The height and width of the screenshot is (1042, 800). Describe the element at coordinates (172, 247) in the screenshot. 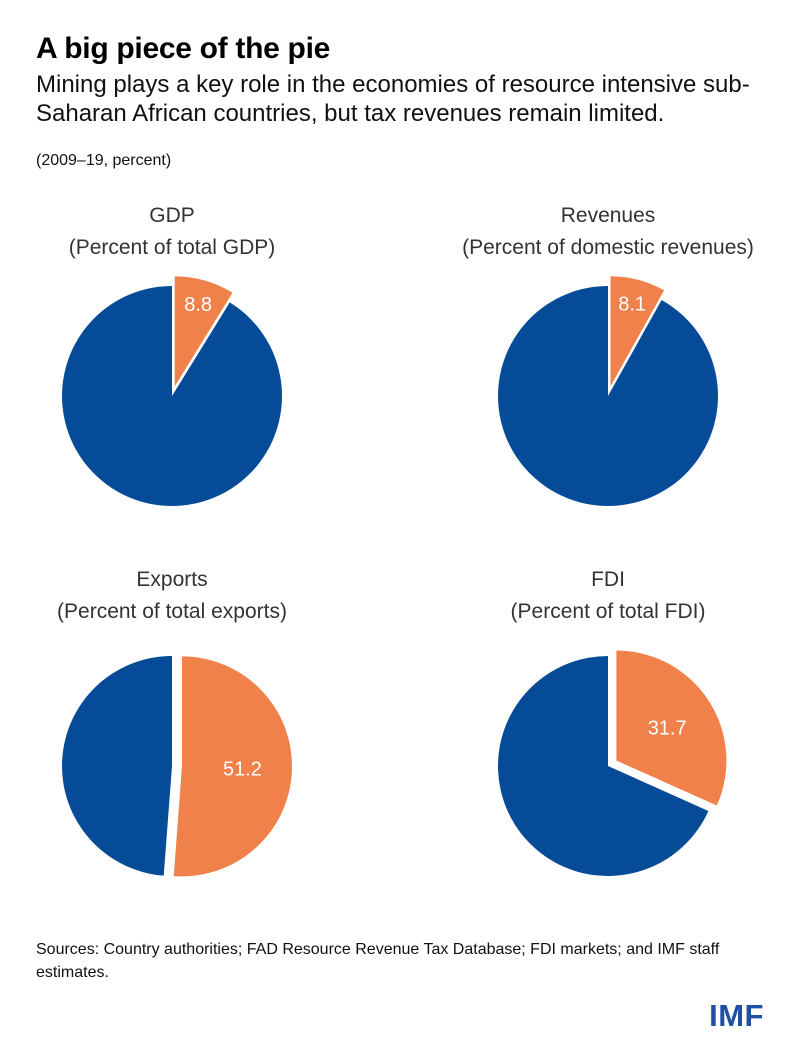

I see `pie-subtitle-gdp: (Percent of total GDP)` at that location.